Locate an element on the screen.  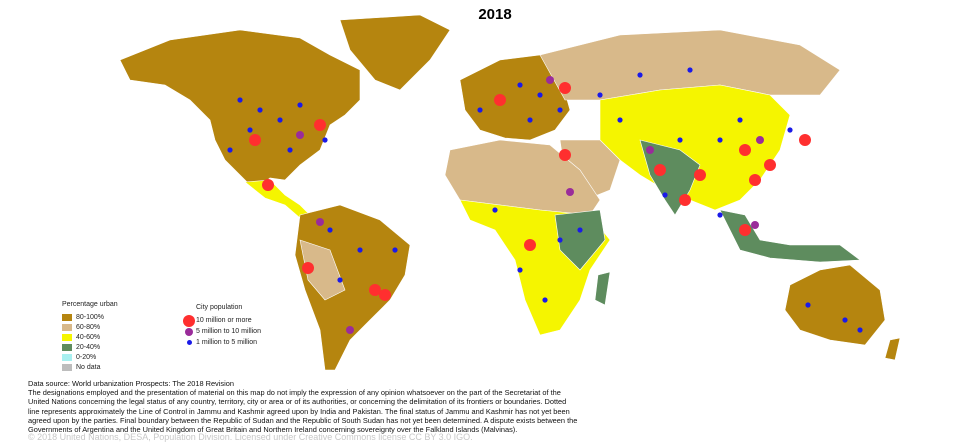
legend-row: 10 million or more is located at coordinates (221, 320).